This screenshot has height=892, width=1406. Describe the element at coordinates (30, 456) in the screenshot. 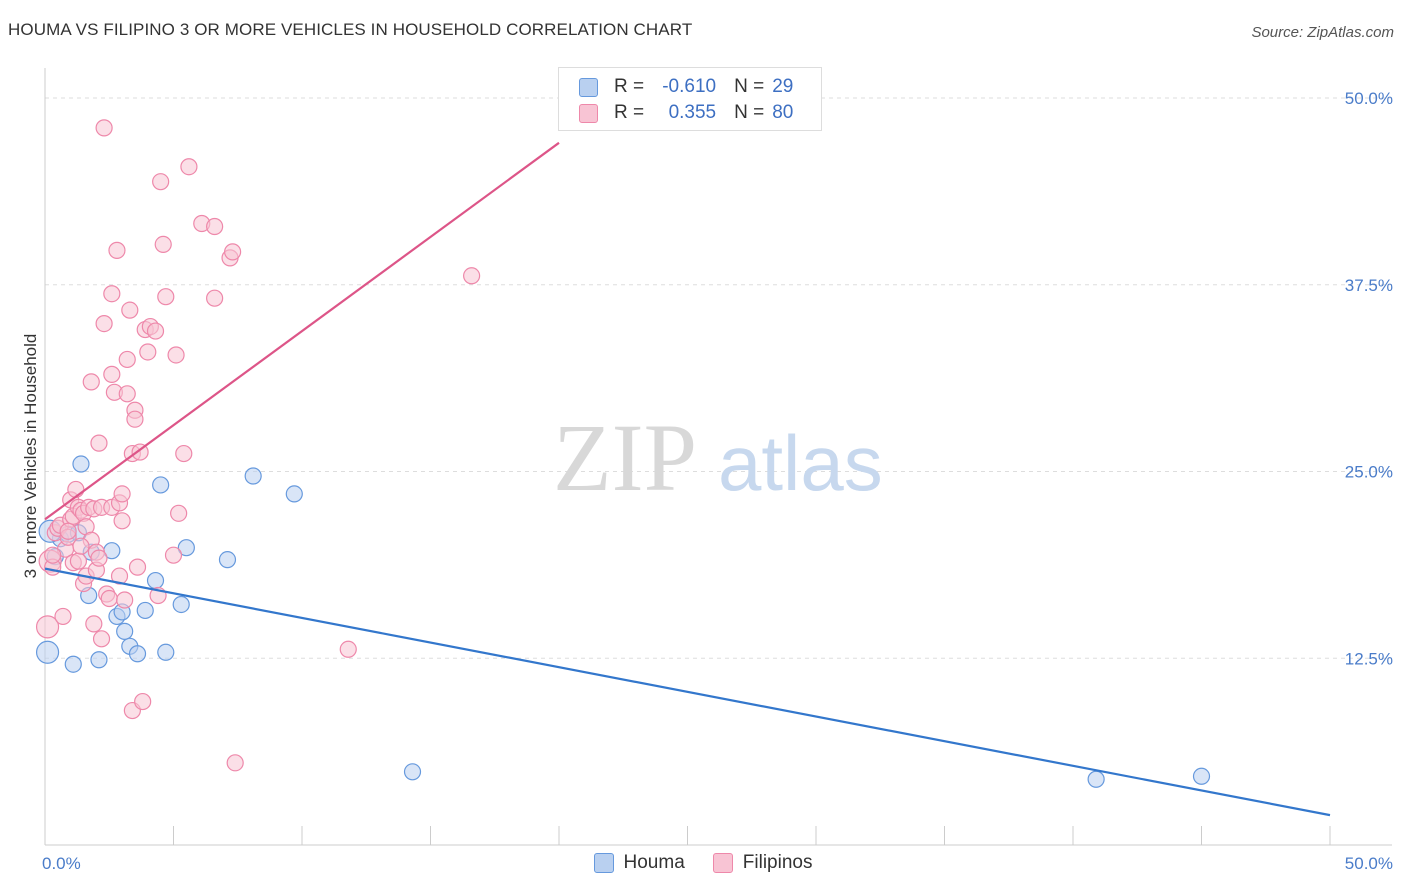

I see `y-axis-title: 3 or more Vehicles in Household` at that location.